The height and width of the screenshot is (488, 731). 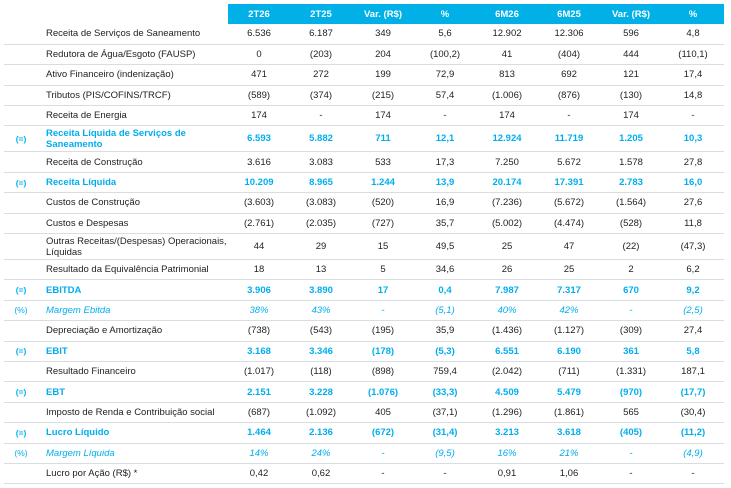 I want to click on row-value: (5,3), so click(x=445, y=351).